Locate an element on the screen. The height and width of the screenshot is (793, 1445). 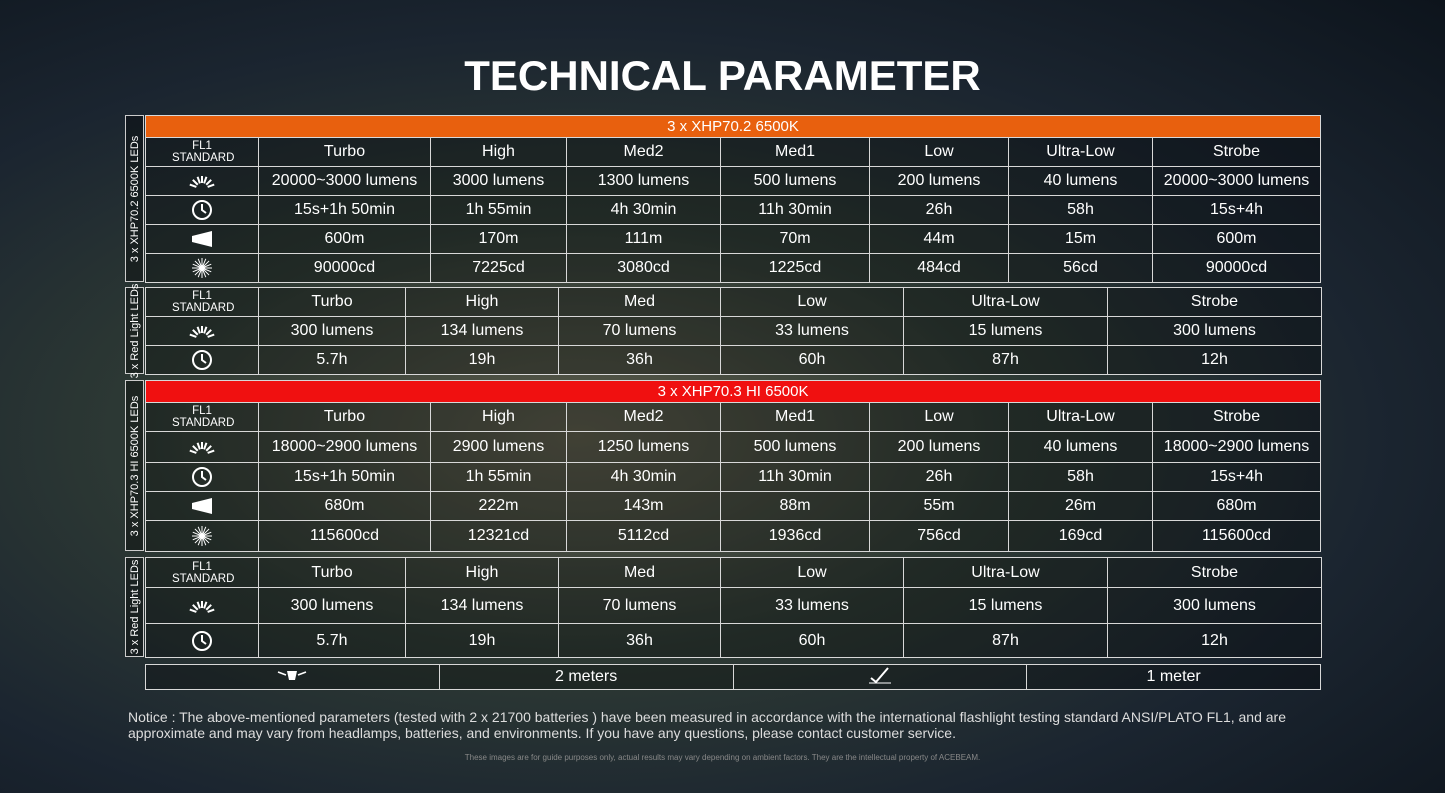
value: 5.7h is located at coordinates (332, 360).